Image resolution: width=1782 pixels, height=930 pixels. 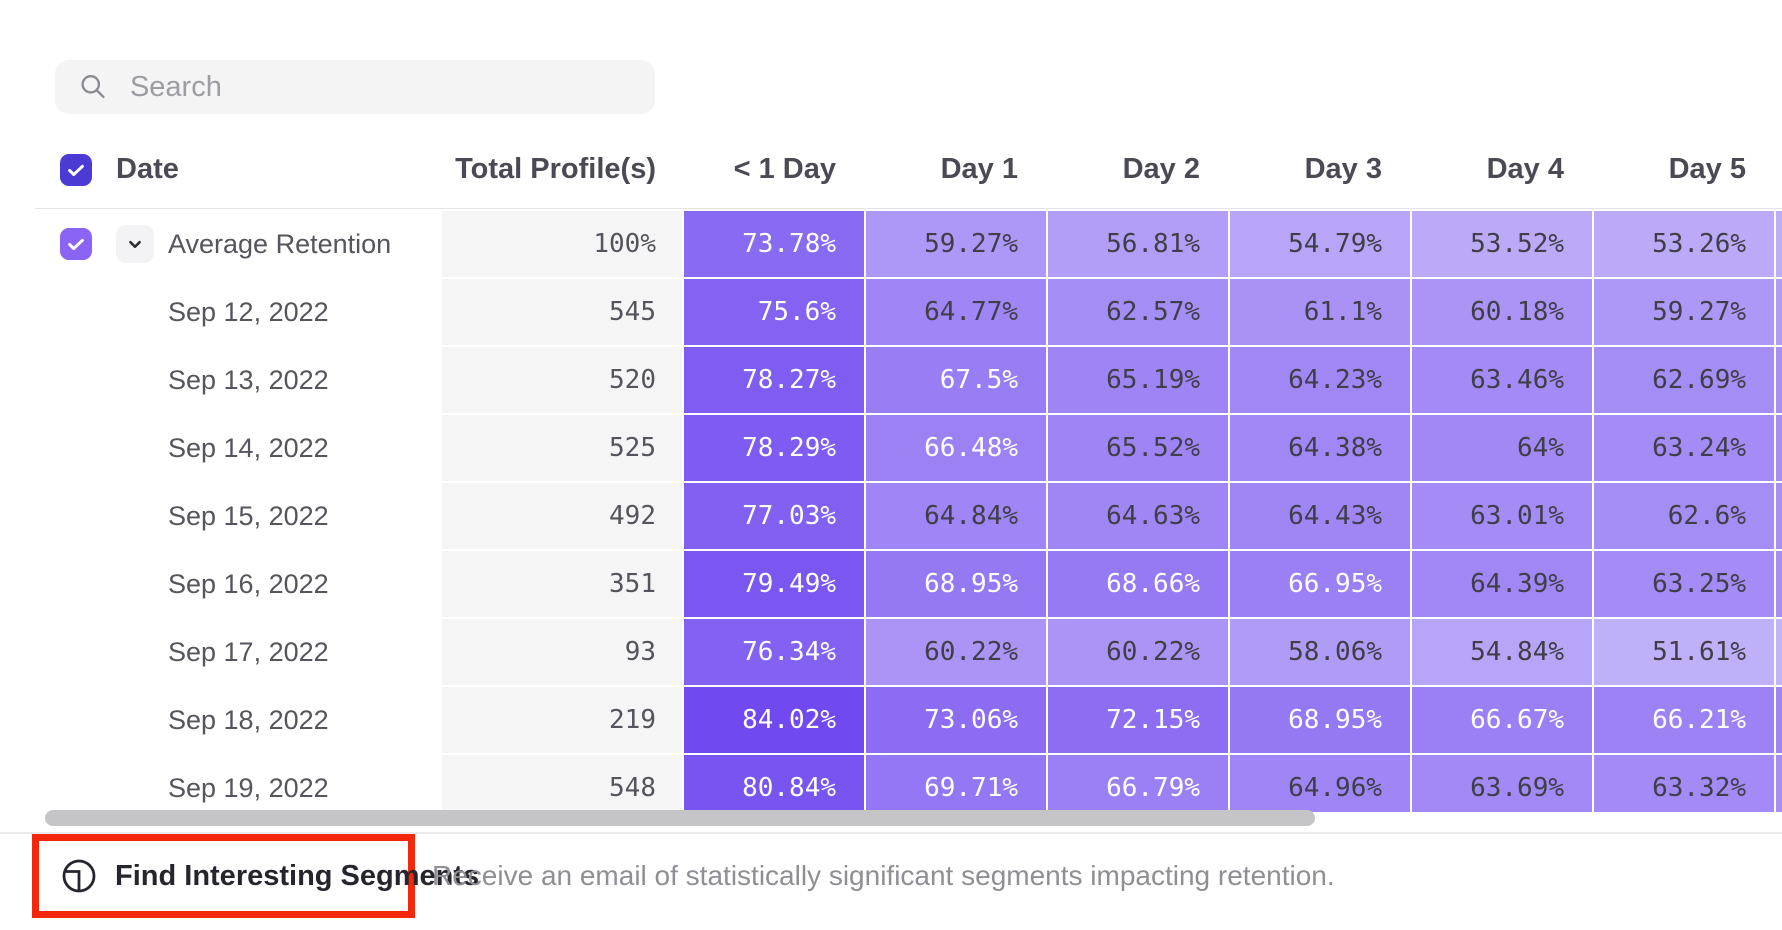 I want to click on total-profiles-cell: 548, so click(x=562, y=783).